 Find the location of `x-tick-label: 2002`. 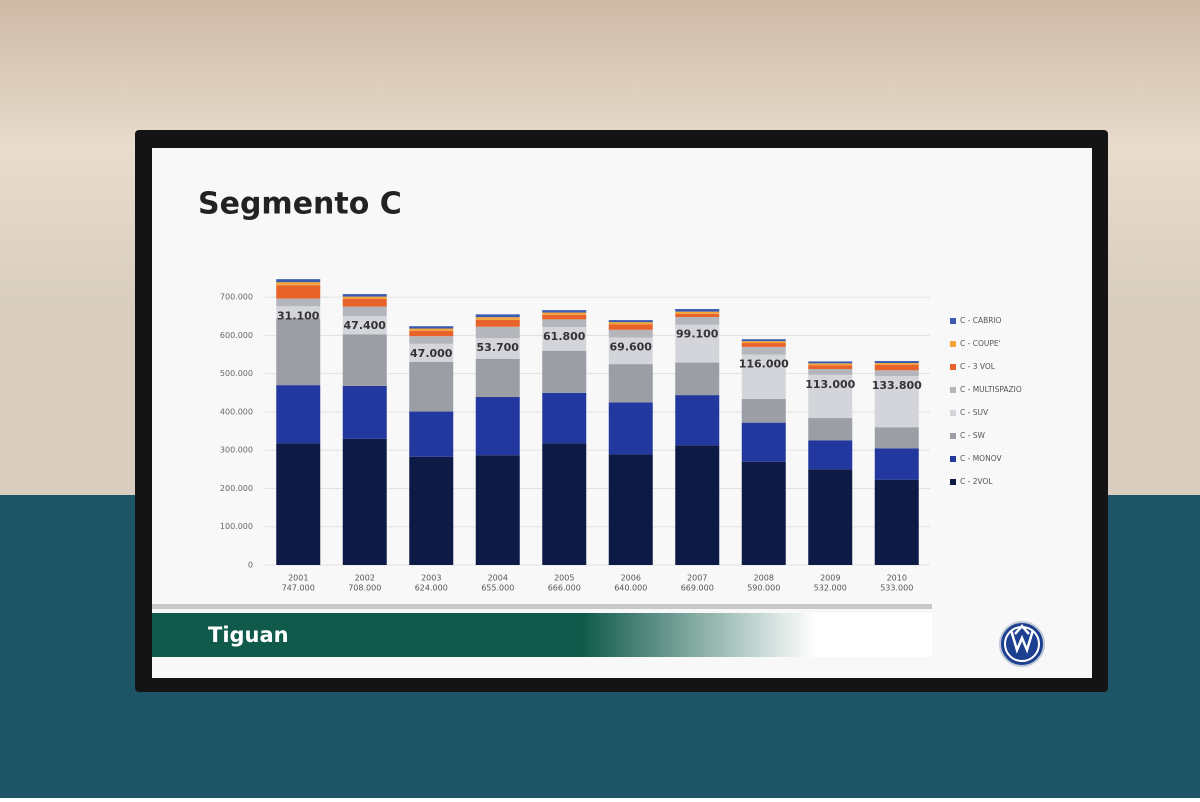

x-tick-label: 2002 is located at coordinates (365, 578).